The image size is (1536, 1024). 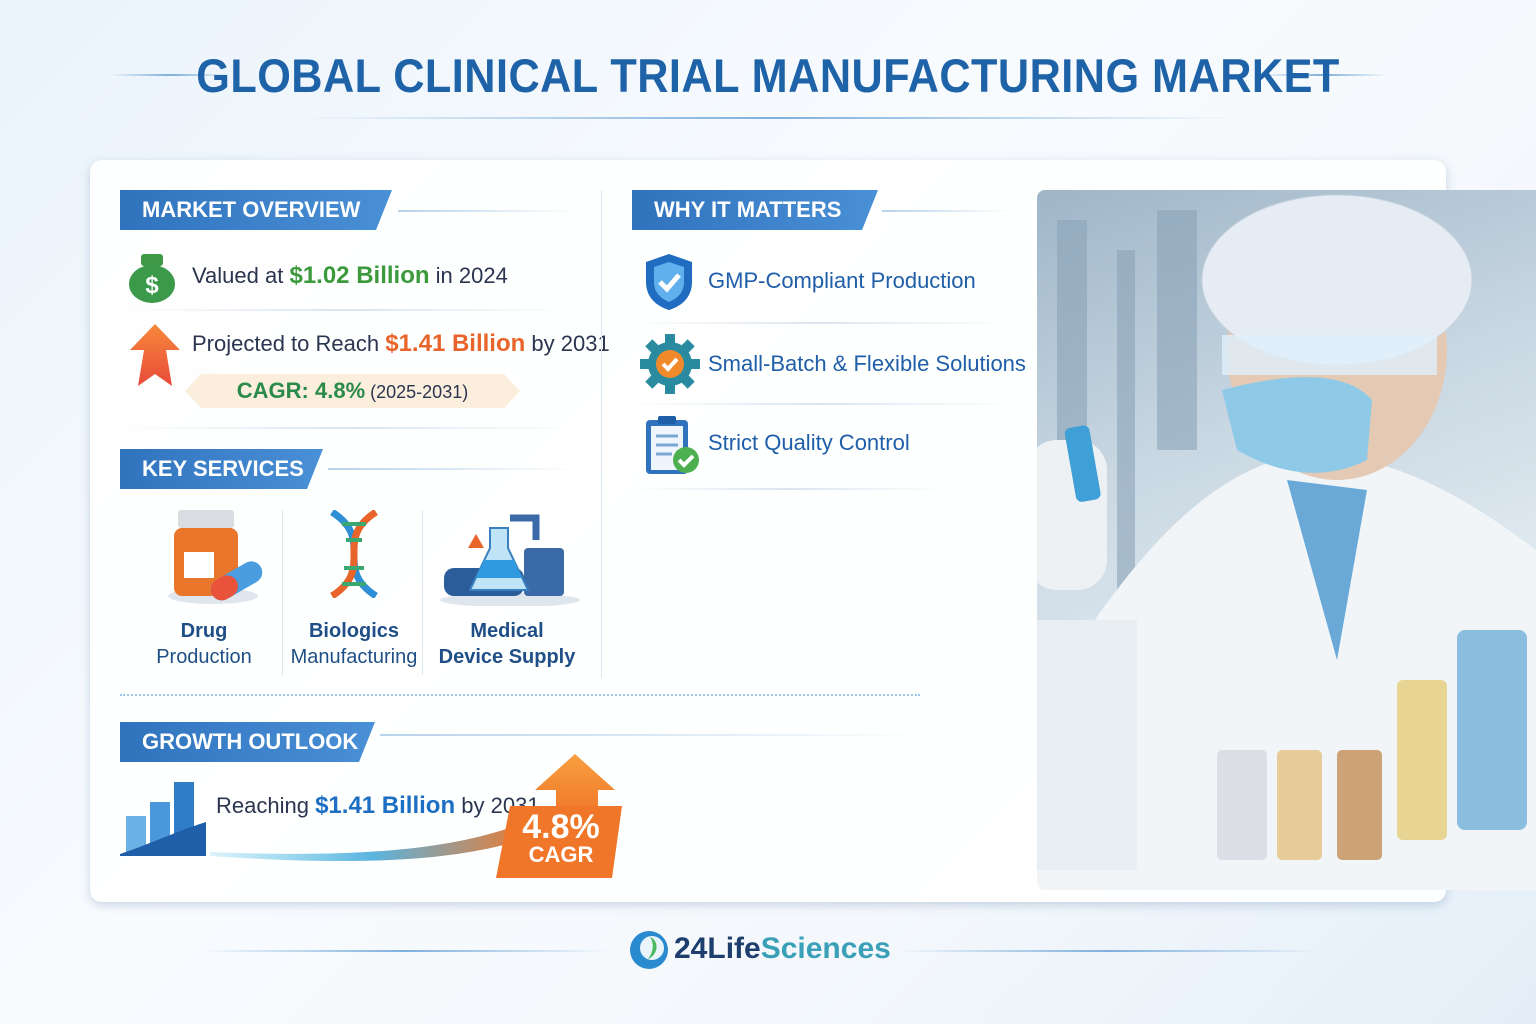 I want to click on title-rule-left, so click(x=170, y=75).